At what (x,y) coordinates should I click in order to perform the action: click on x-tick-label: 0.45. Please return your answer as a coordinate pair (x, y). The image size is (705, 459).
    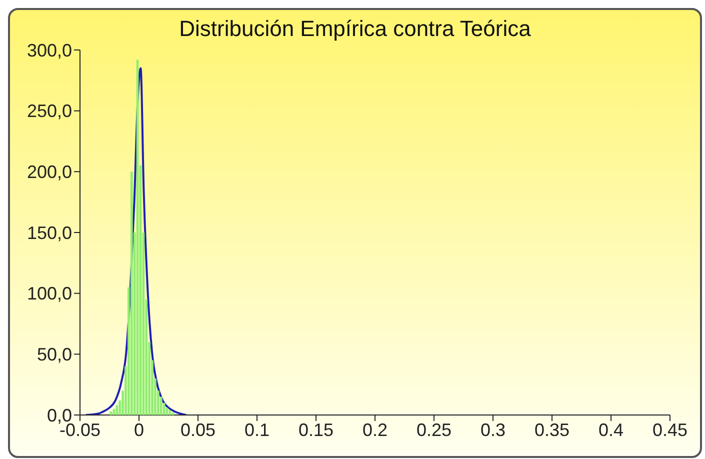
    Looking at the image, I should click on (670, 430).